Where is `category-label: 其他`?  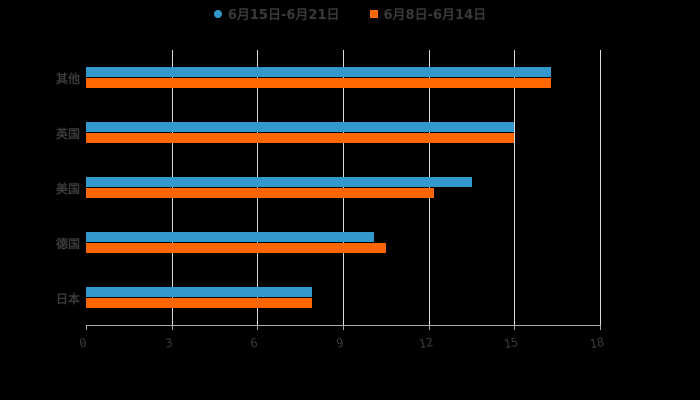
category-label: 其他 is located at coordinates (67, 78).